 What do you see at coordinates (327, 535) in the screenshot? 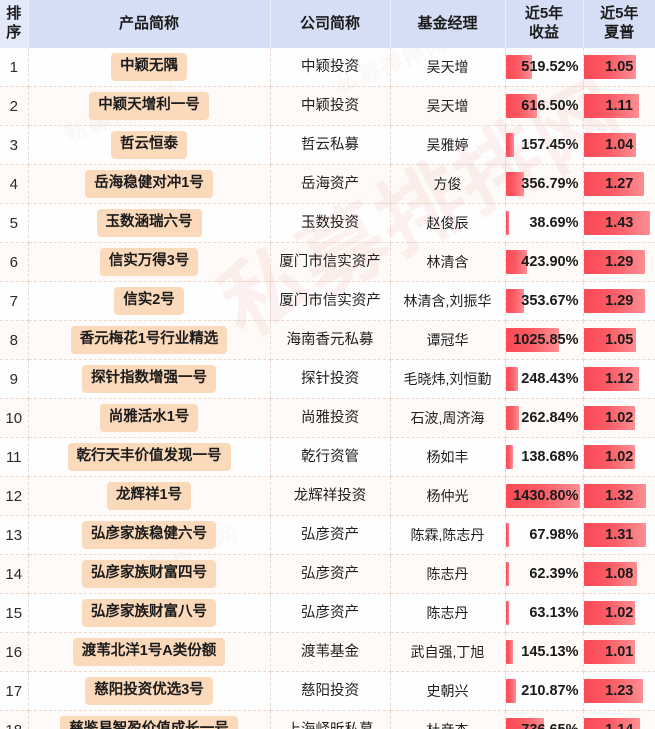
I see `table-row: 13 弘彦家族稳健六号 弘彦资产 陈霖,陈志丹 67.98% 1.31` at bounding box center [327, 535].